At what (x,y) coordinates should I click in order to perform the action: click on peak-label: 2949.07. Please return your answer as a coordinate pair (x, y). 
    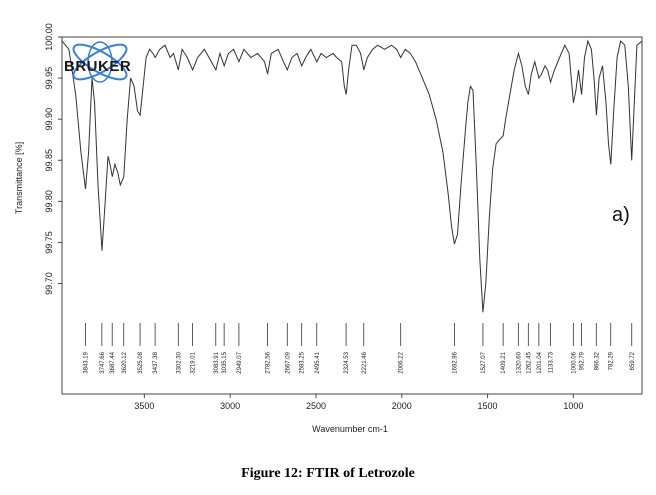
    Looking at the image, I should click on (240, 362).